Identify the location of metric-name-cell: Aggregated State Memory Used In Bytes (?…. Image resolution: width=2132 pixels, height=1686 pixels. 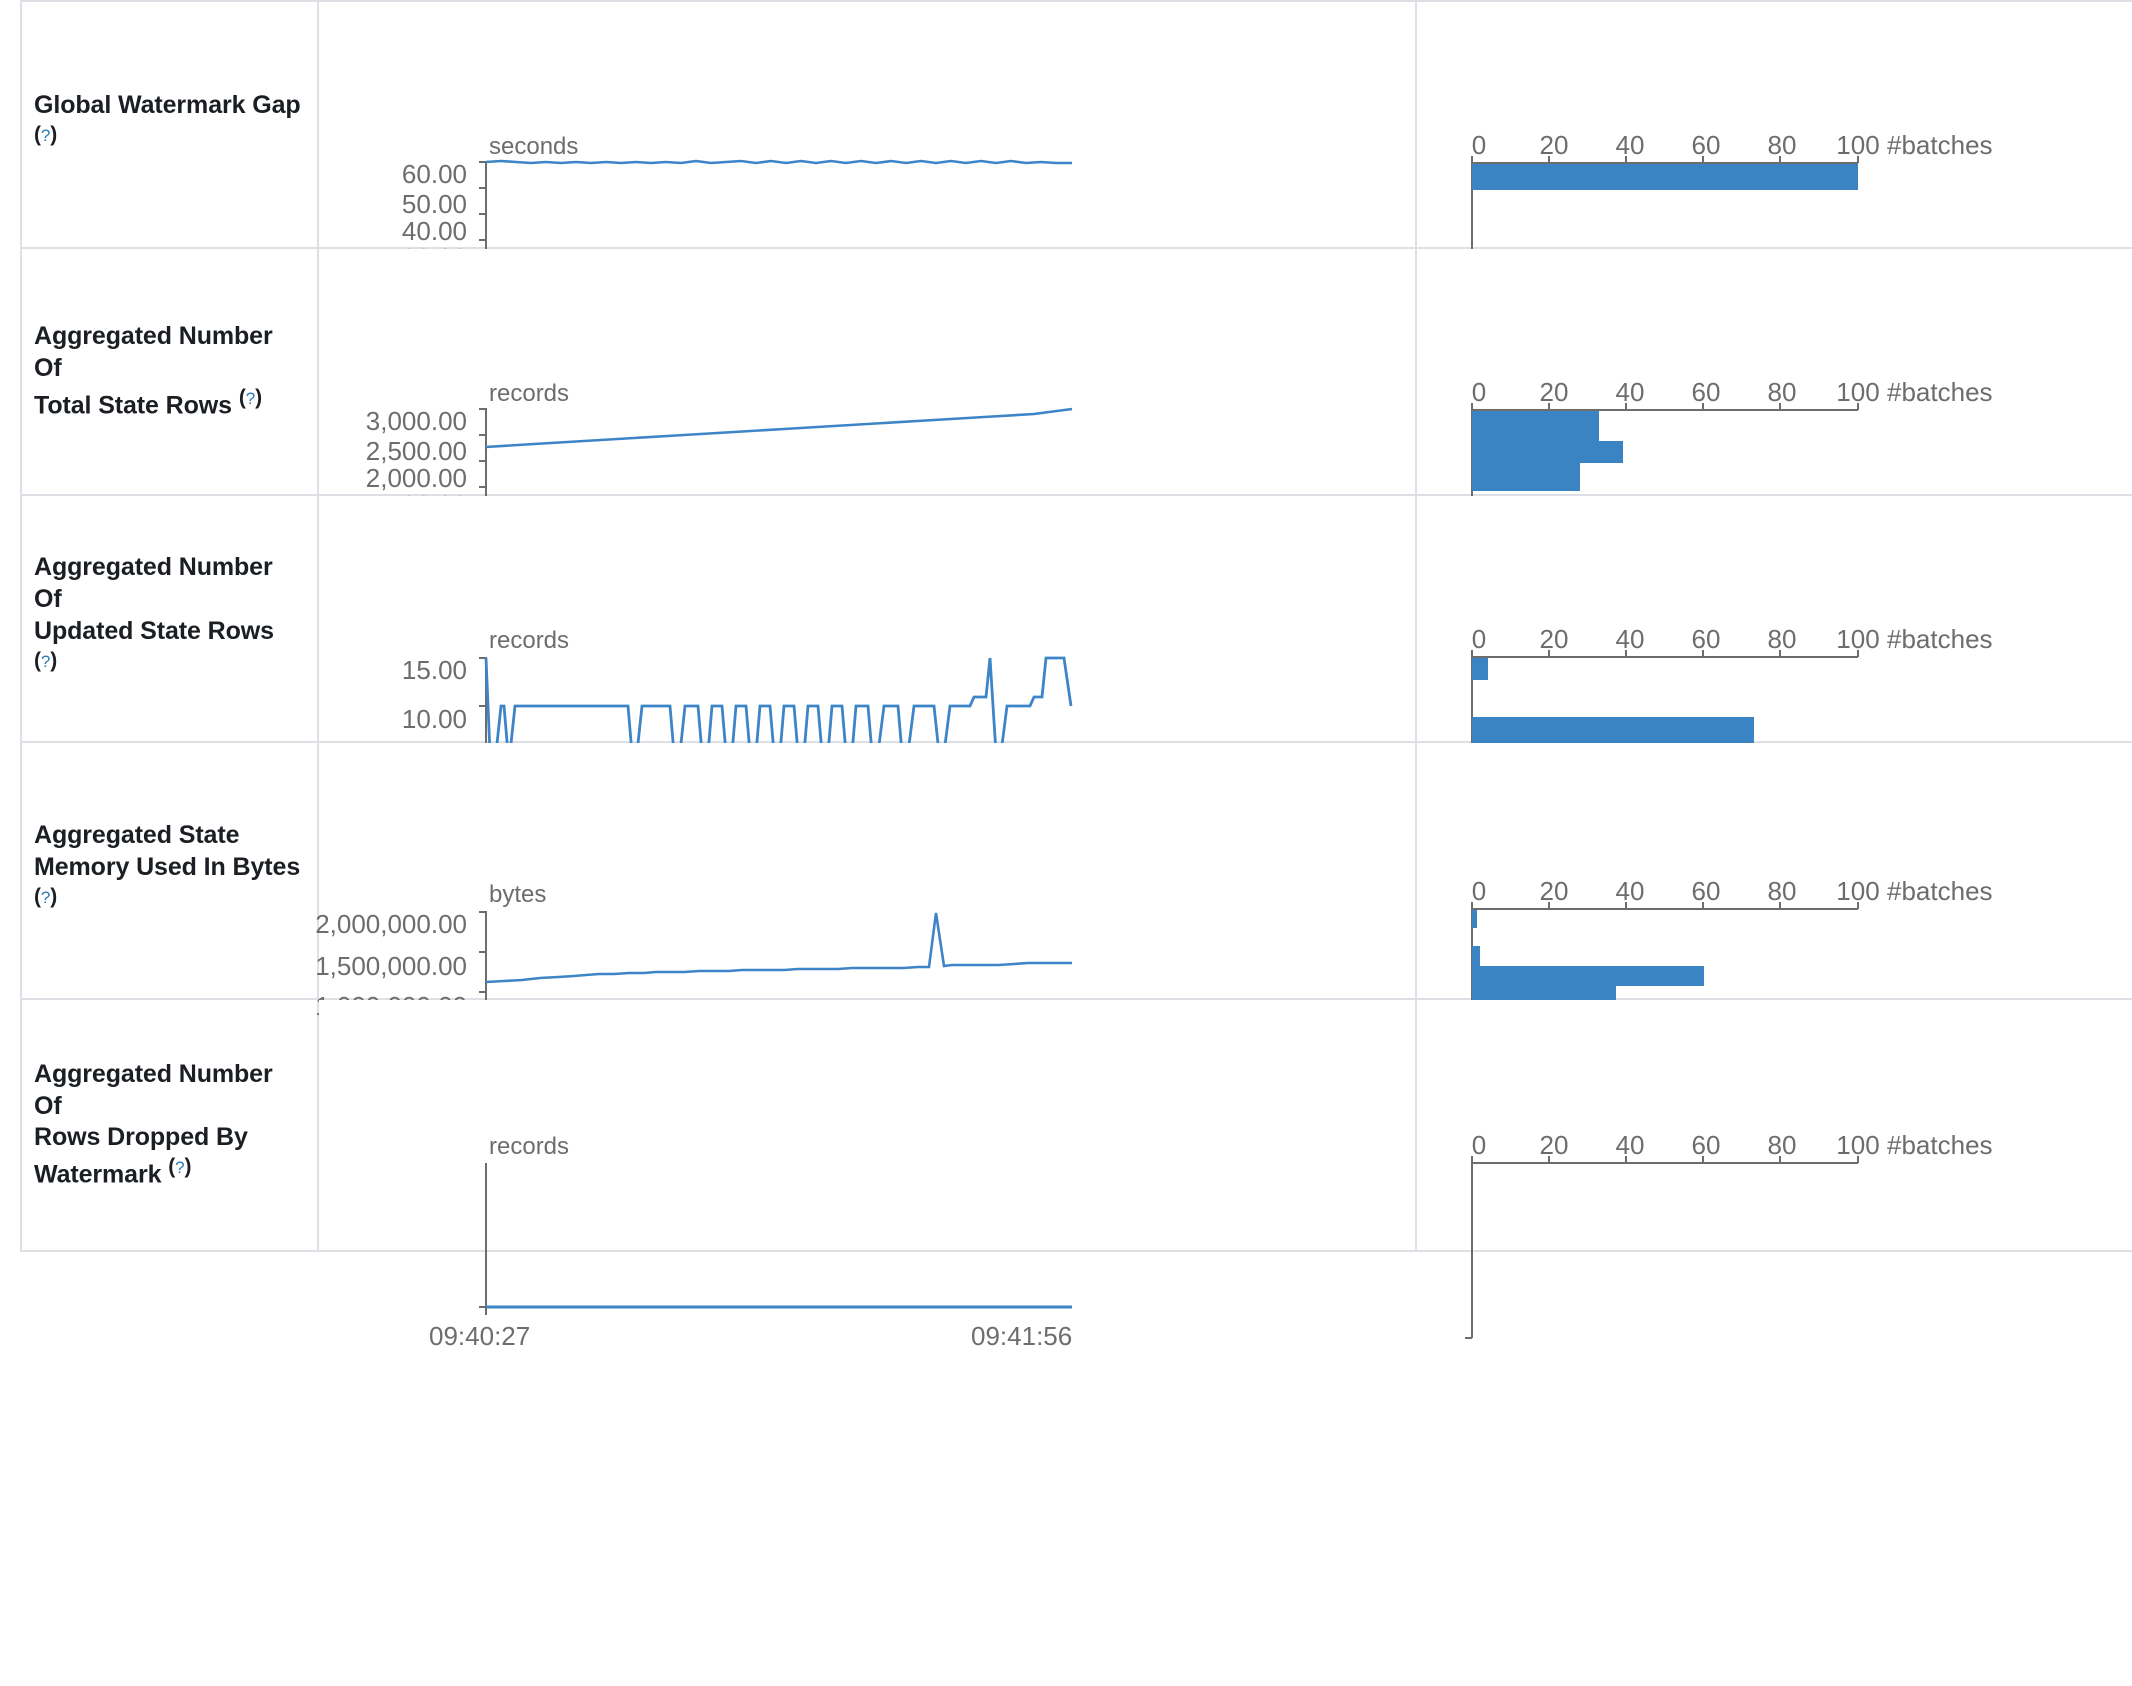
(169, 871).